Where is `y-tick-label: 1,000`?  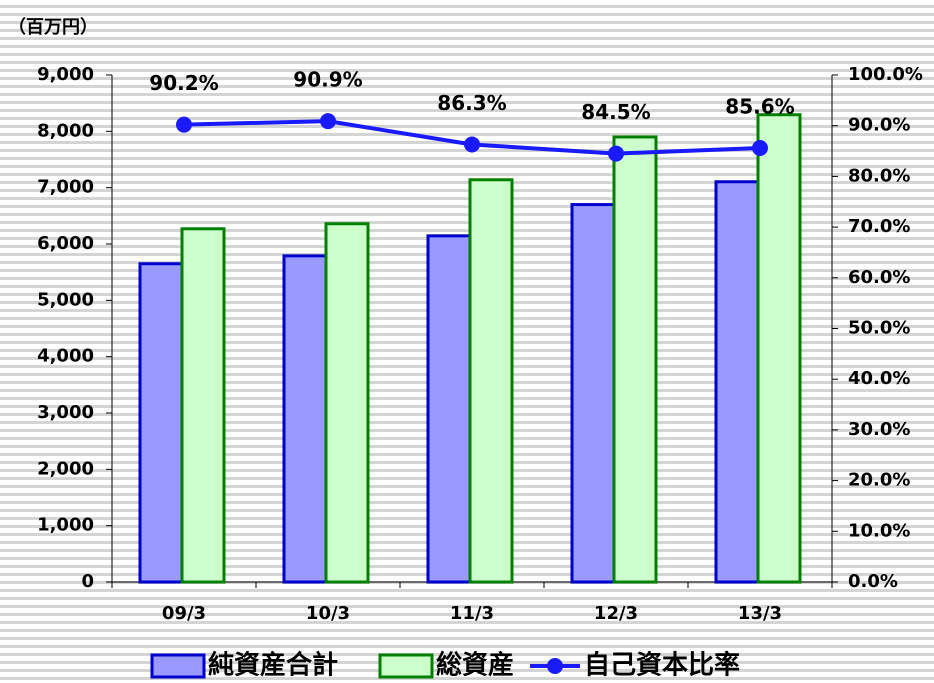 y-tick-label: 1,000 is located at coordinates (65, 525).